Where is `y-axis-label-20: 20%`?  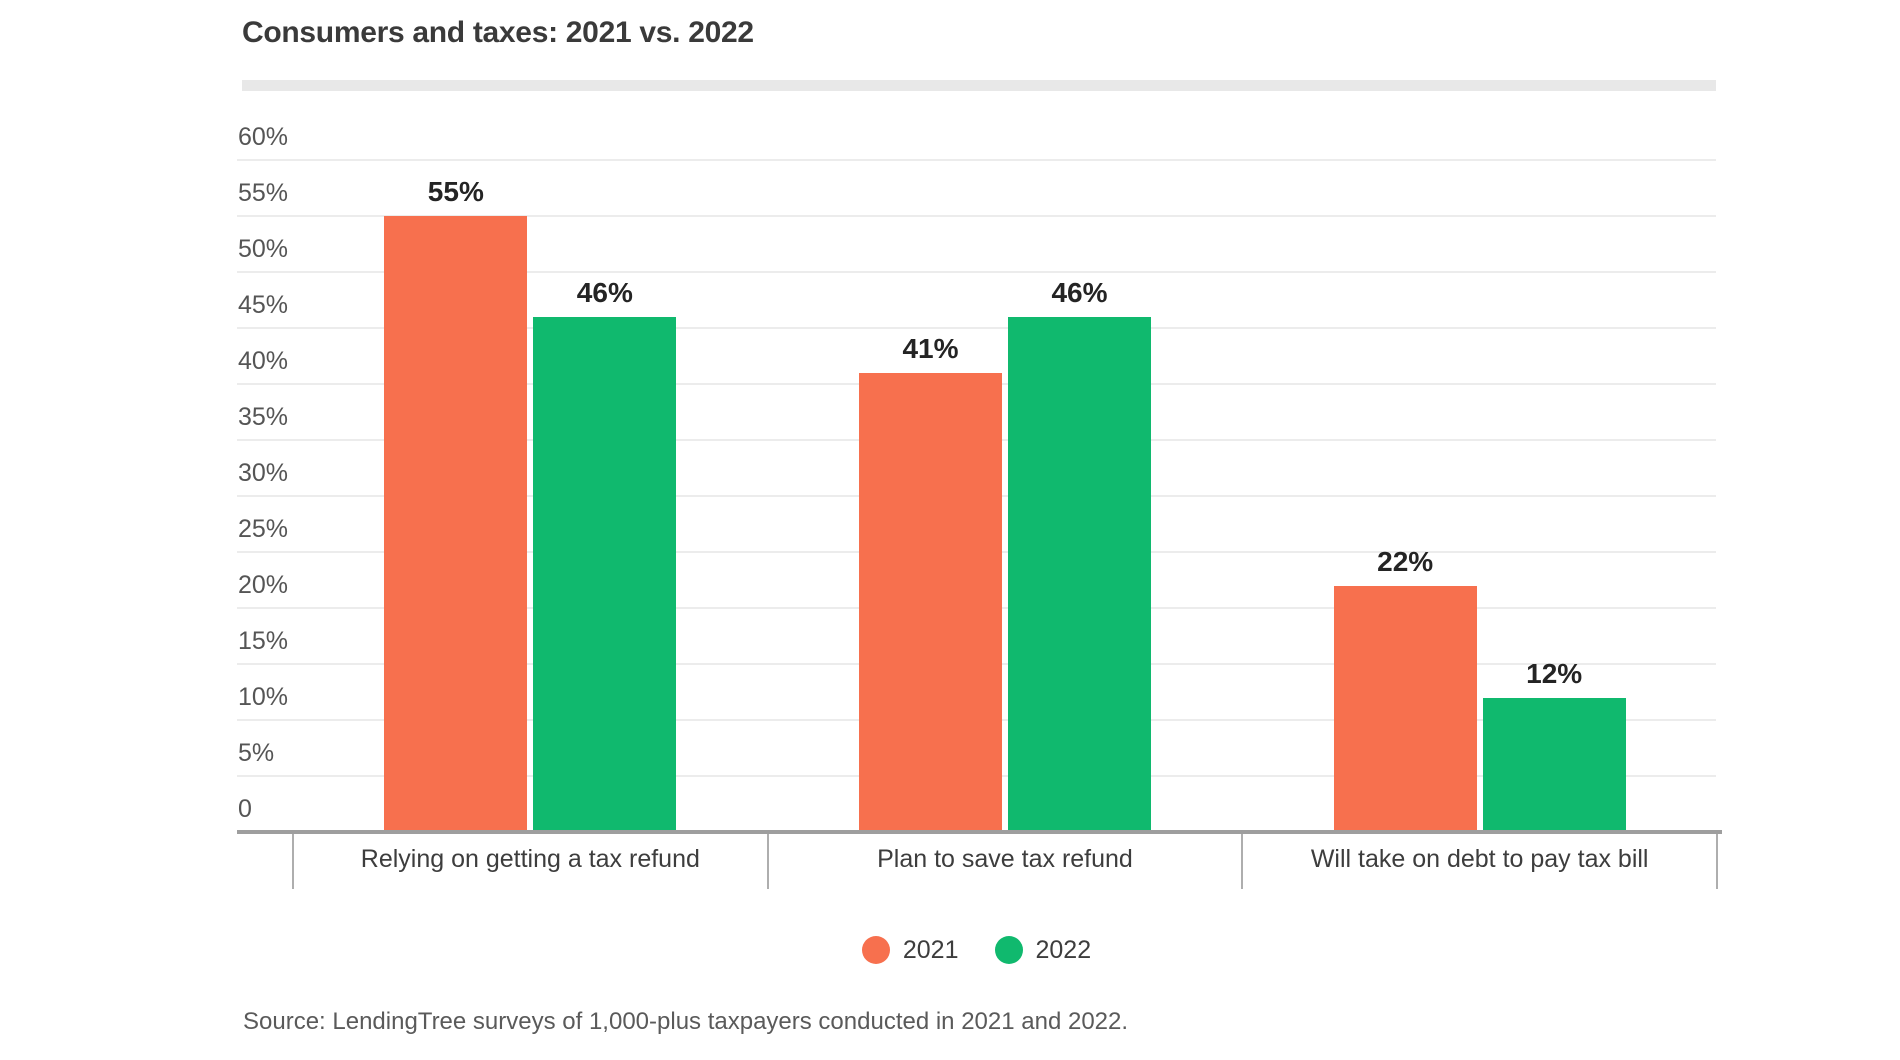
y-axis-label-20: 20% is located at coordinates (263, 585).